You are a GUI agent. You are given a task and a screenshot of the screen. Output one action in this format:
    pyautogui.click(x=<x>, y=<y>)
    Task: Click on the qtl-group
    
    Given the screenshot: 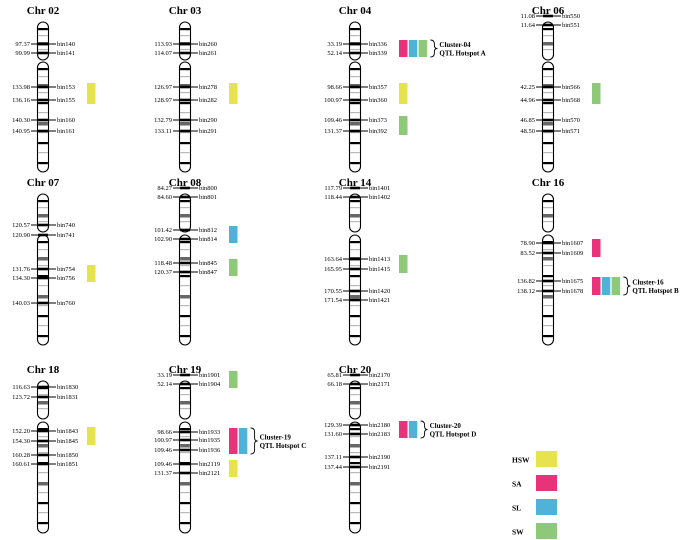 What is the action you would take?
    pyautogui.click(x=233, y=234)
    